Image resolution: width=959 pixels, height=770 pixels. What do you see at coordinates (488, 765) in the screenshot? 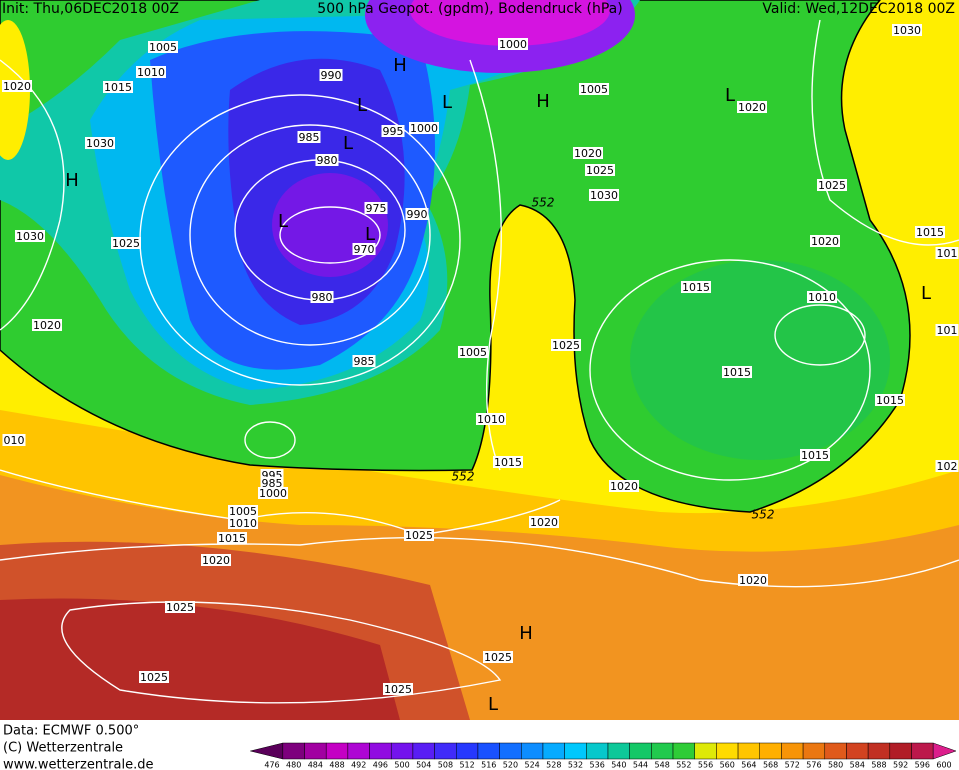
I see `colorbar-label: 516` at bounding box center [488, 765].